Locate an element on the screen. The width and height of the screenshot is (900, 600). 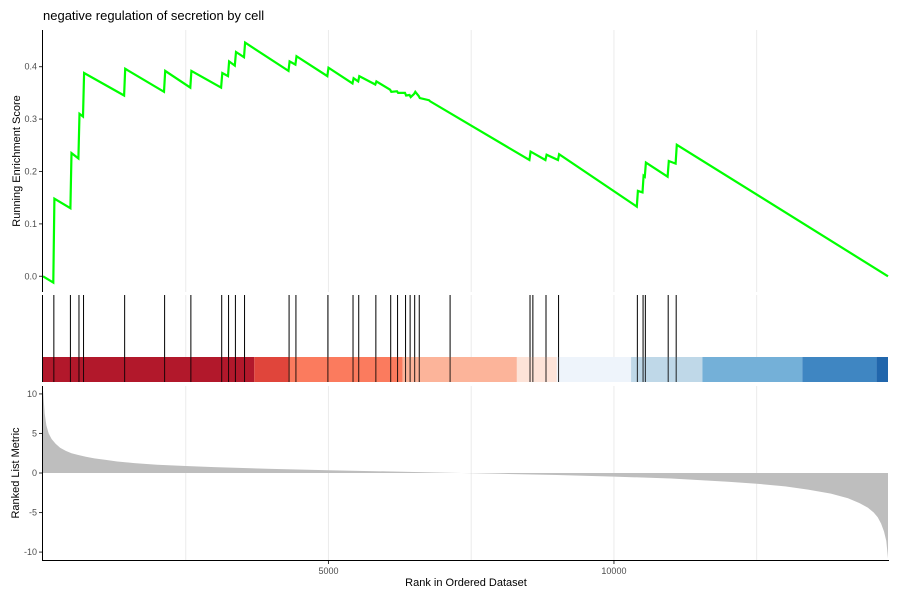
y-tick-label: -10 is located at coordinates (30, 552).